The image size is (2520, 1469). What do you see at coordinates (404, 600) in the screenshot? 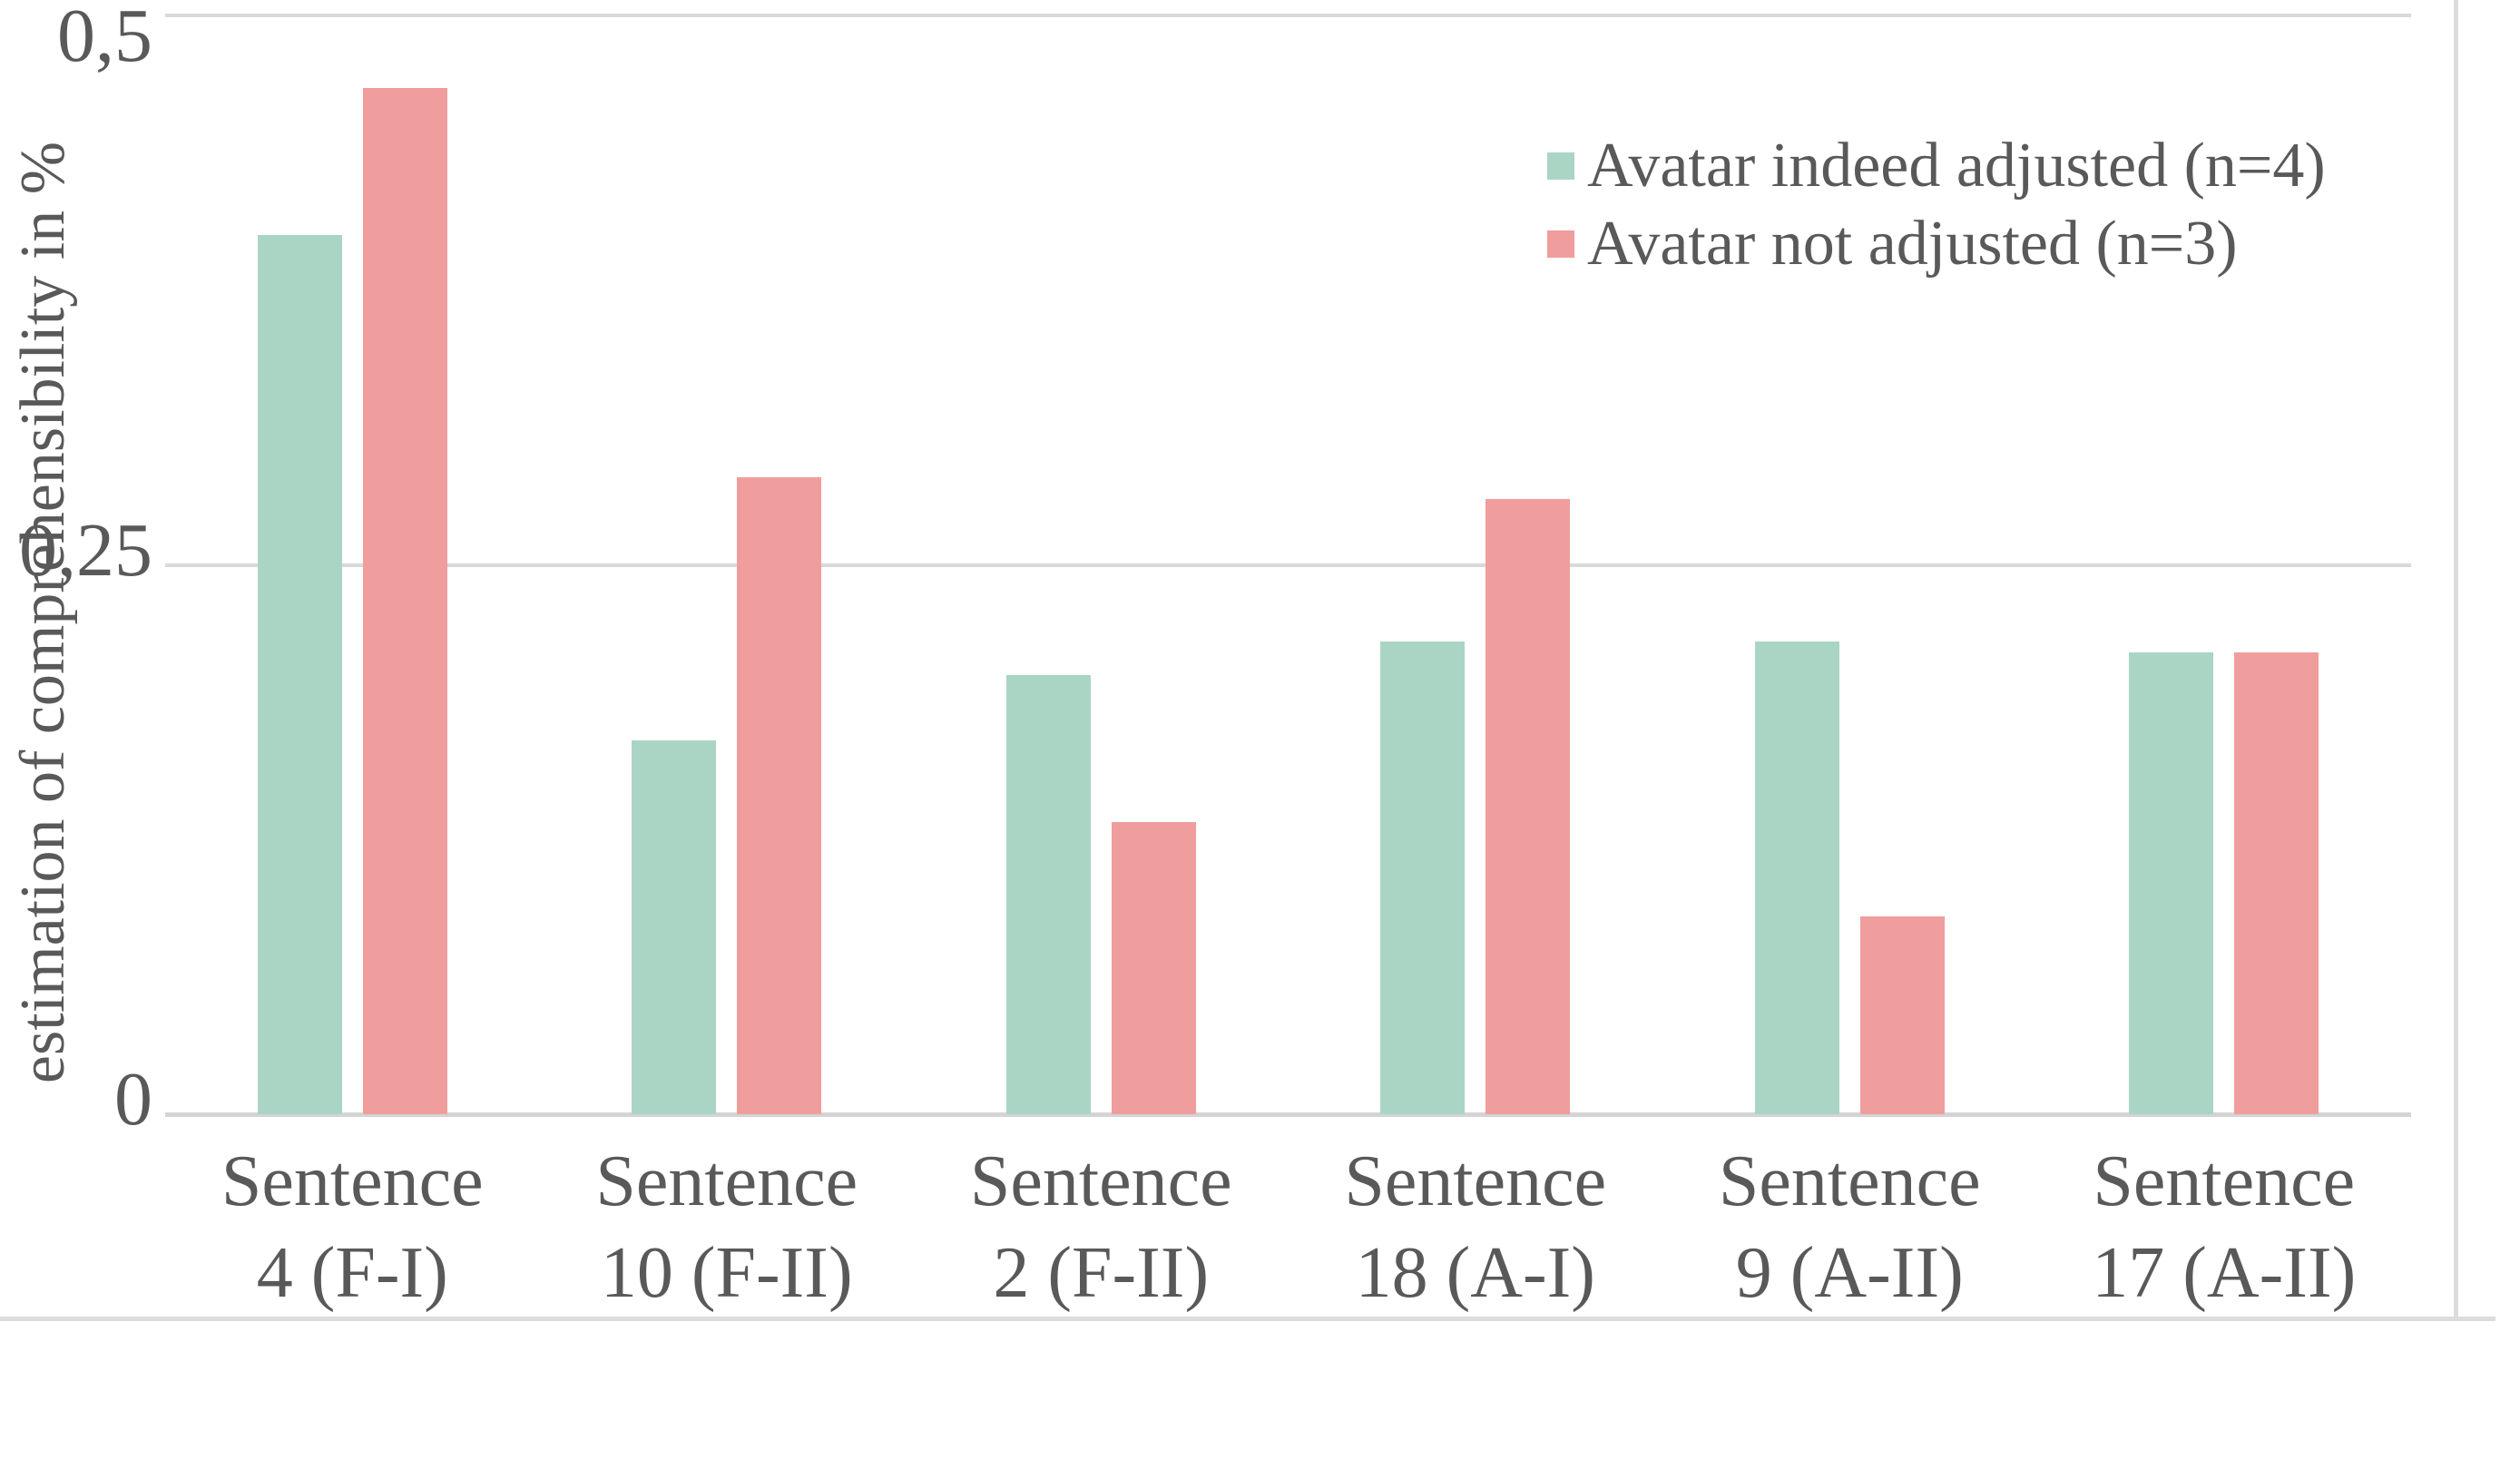
I see `bar-series2-4-f-i-` at bounding box center [404, 600].